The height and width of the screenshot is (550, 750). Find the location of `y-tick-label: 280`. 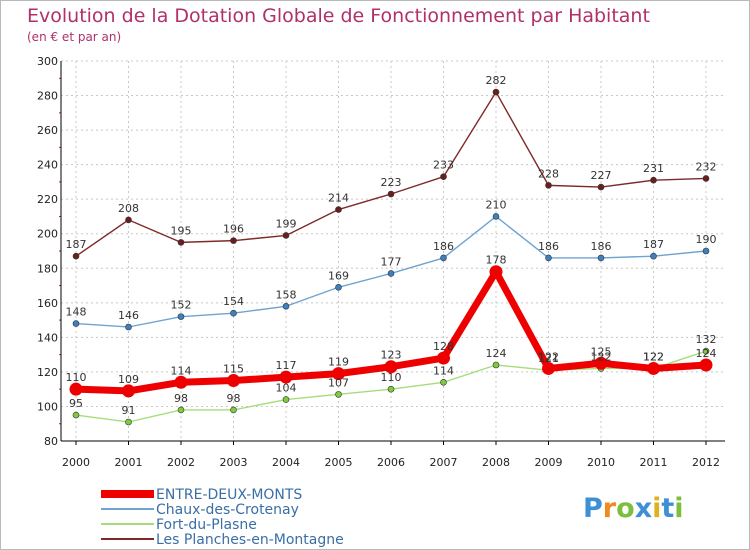

y-tick-label: 280 is located at coordinates (47, 96).